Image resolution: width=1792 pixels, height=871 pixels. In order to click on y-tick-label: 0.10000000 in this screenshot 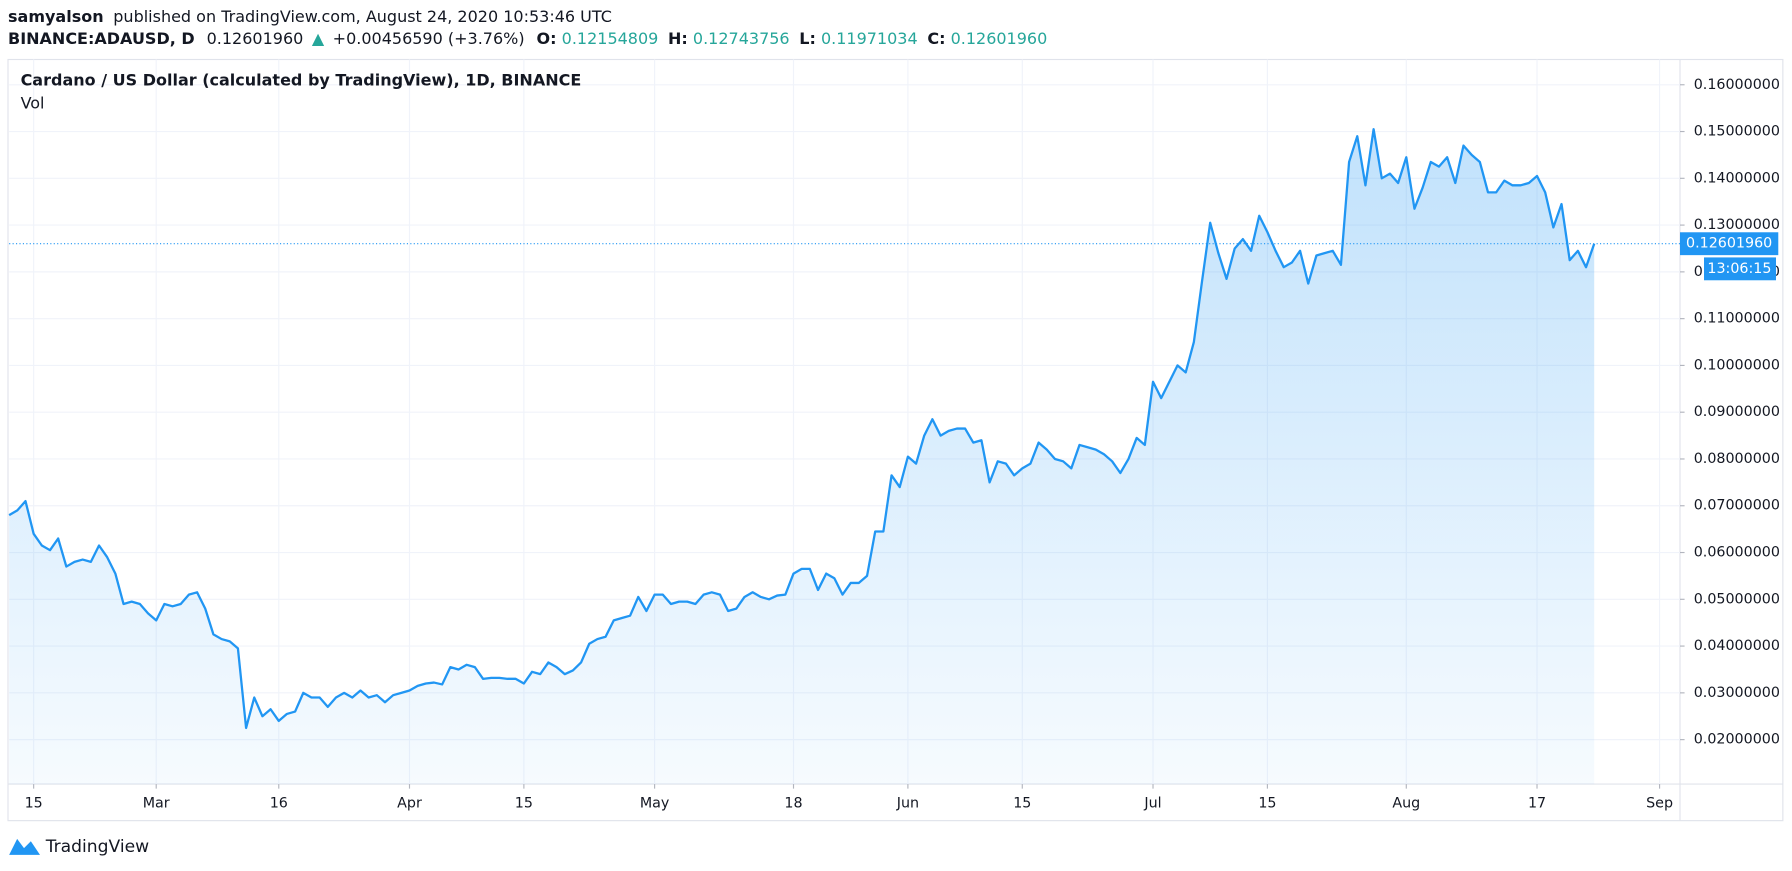, I will do `click(1737, 365)`.